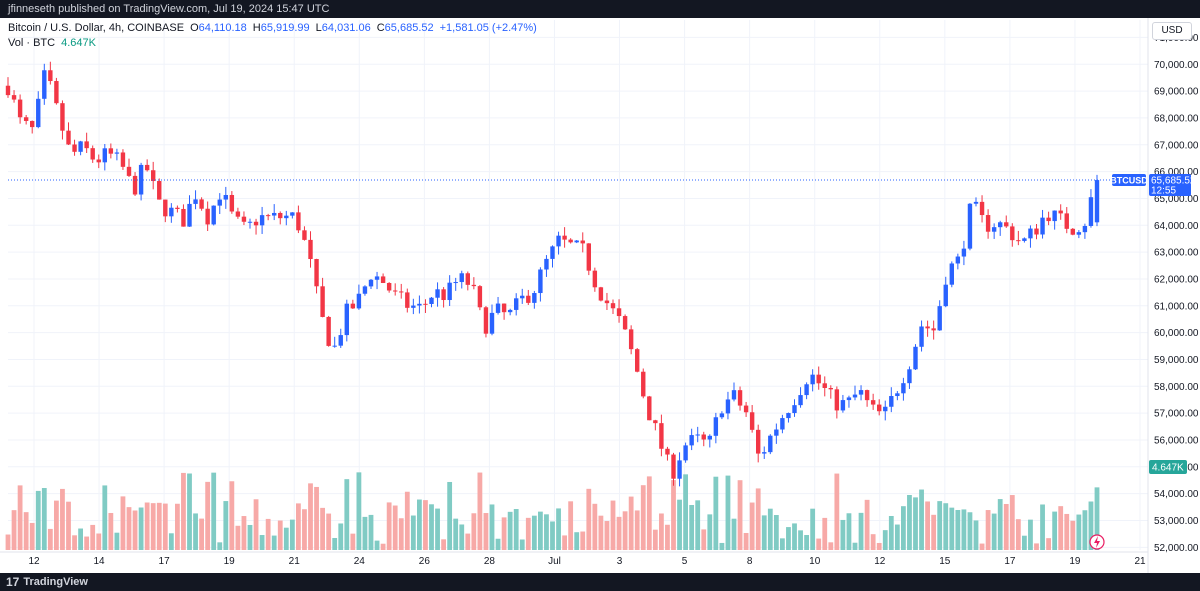  I want to click on brand-name: TradingView, so click(55, 582).